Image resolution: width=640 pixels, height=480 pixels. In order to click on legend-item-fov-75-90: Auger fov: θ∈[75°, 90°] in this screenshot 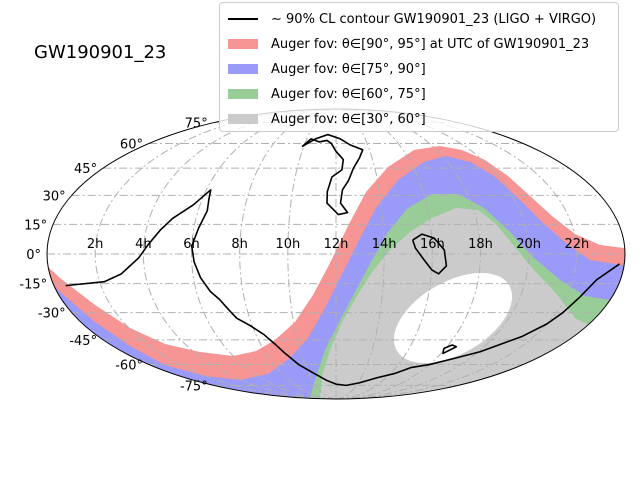, I will do `click(327, 69)`.